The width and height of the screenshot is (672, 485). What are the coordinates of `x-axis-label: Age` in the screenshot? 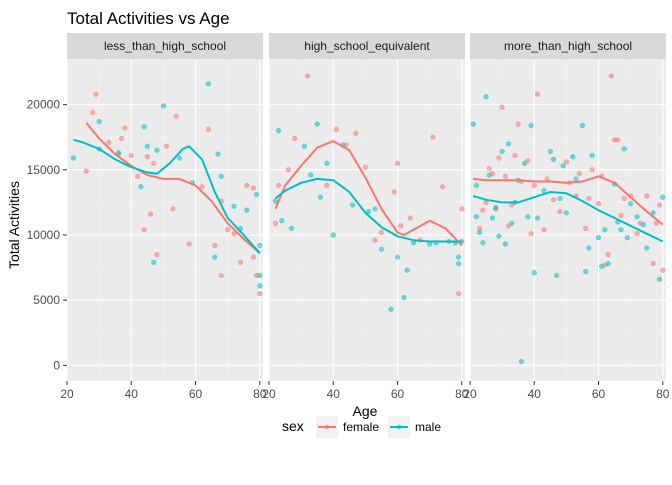 It's located at (365, 411).